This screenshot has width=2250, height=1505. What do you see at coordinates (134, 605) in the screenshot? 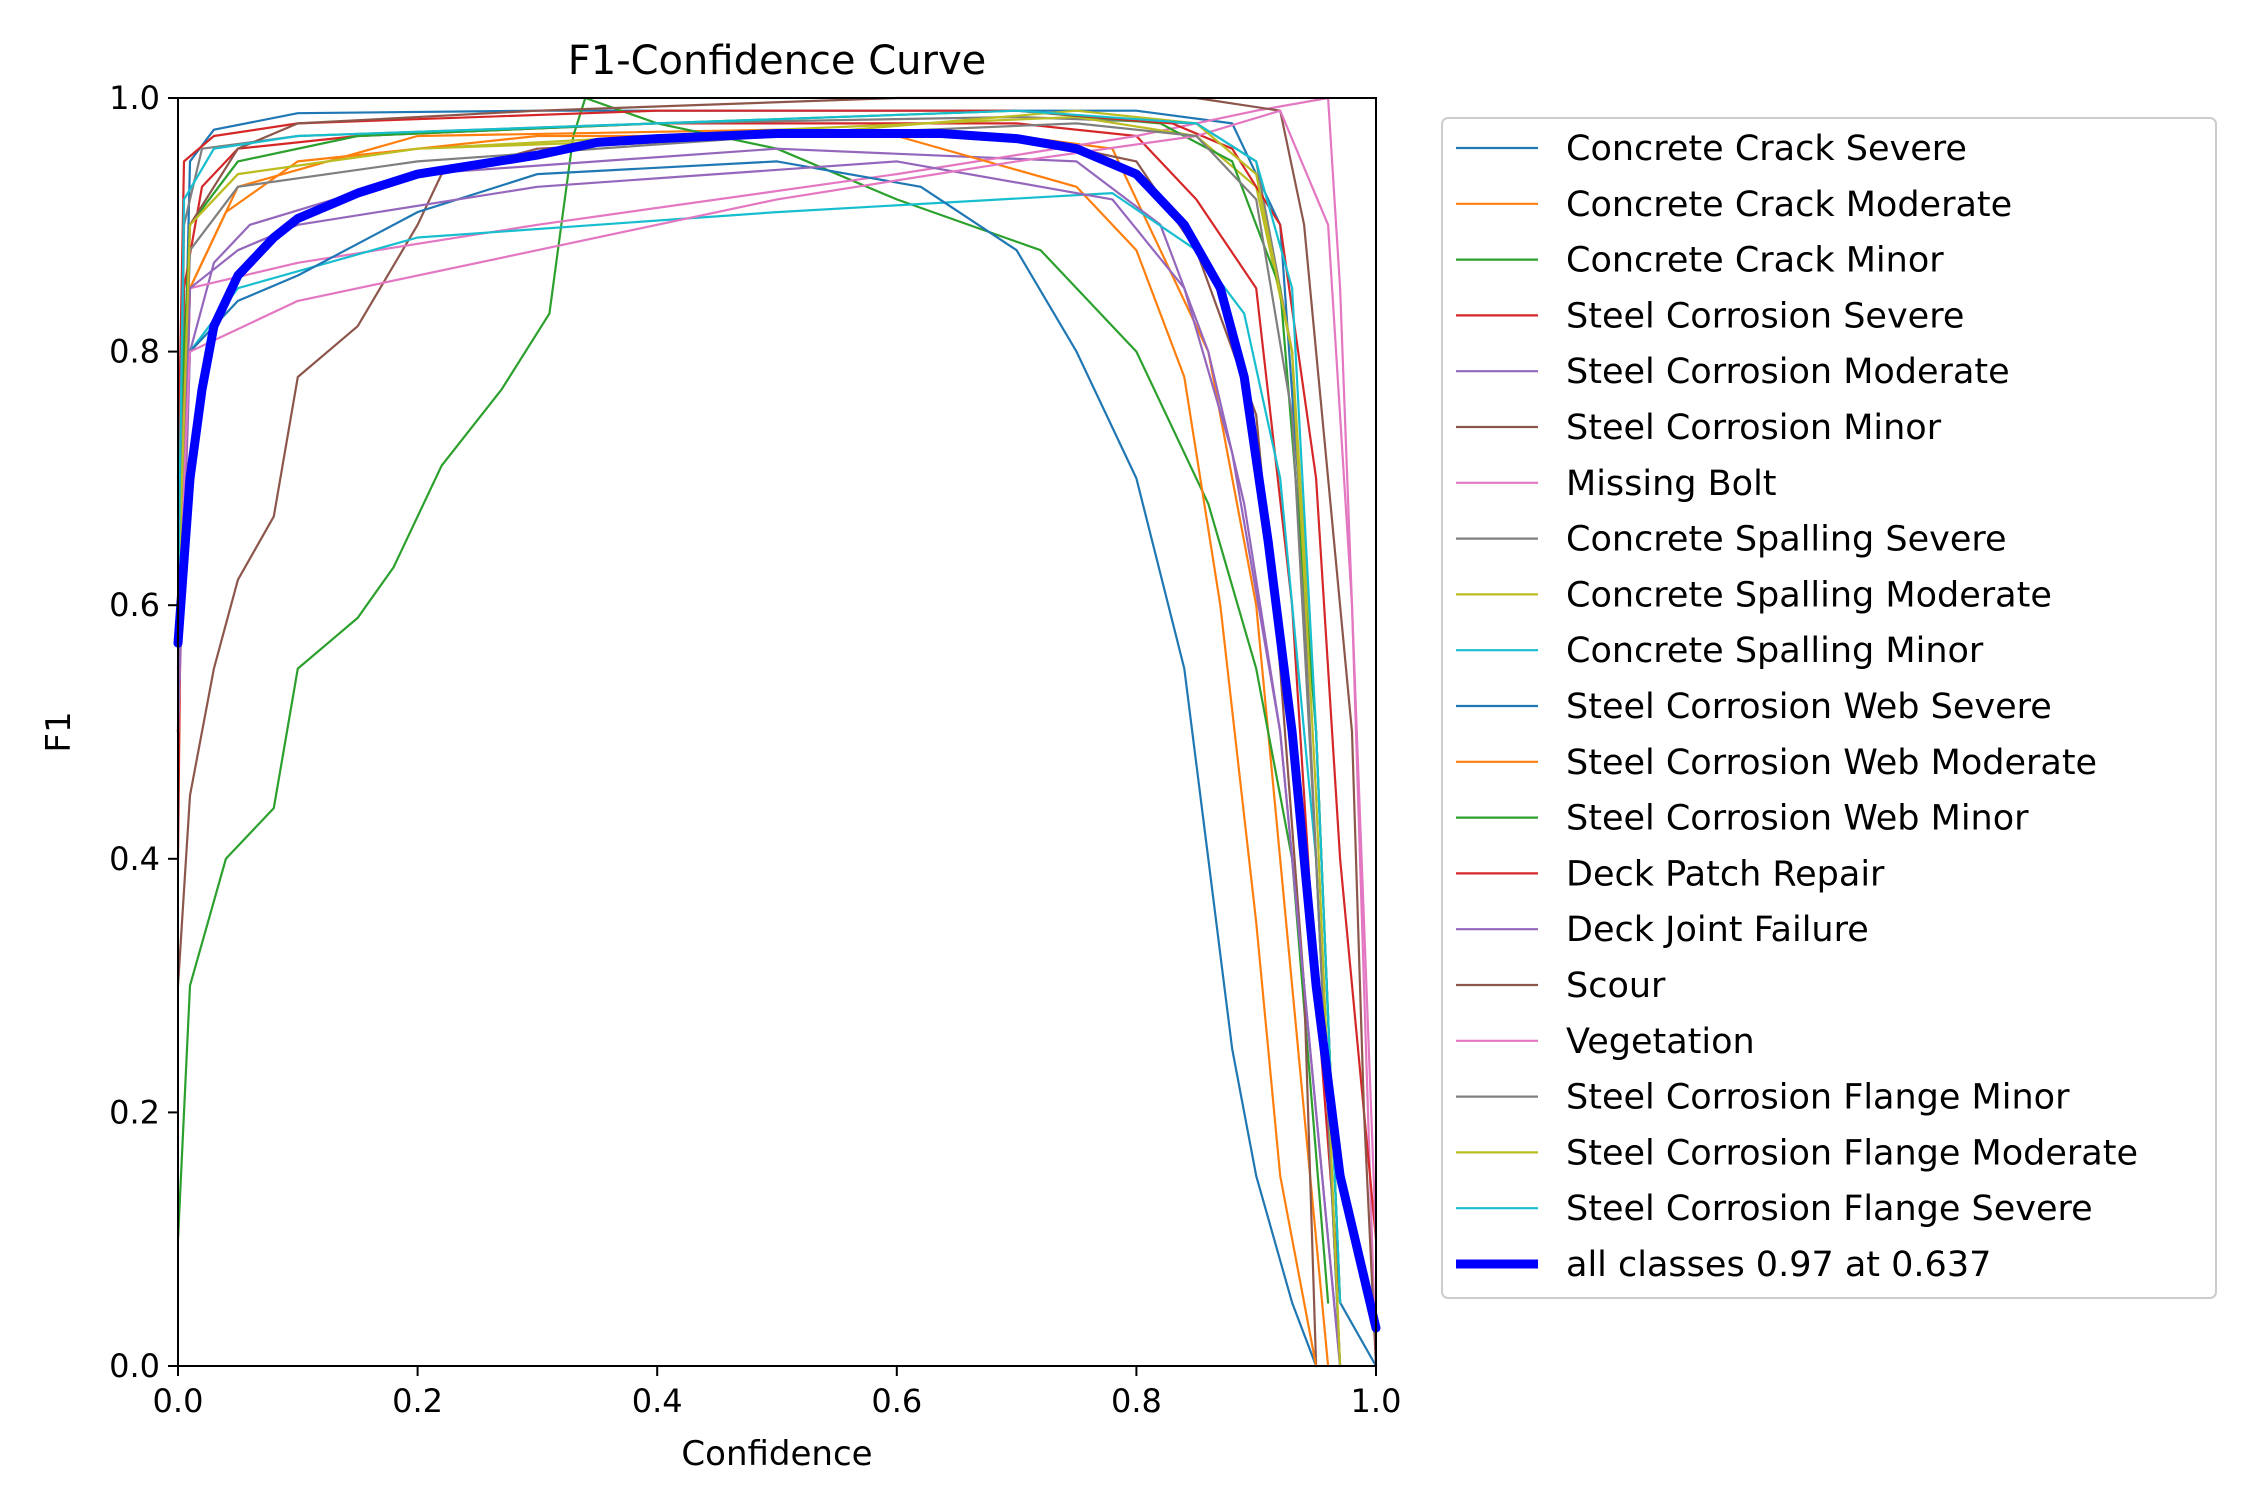
I see `y-tick-label: 0.6` at bounding box center [134, 605].